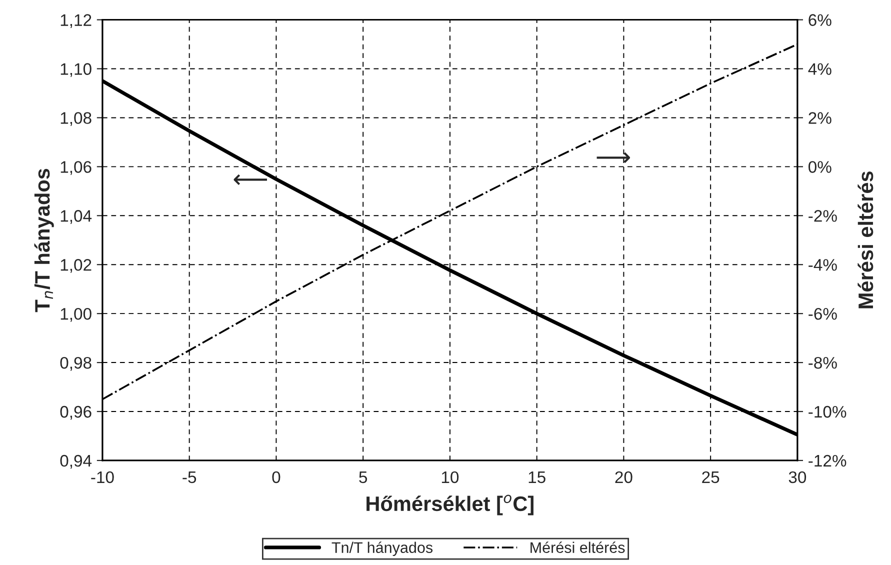 Image resolution: width=891 pixels, height=565 pixels. Describe the element at coordinates (76, 266) in the screenshot. I see `y-tick-label: 1,02` at that location.